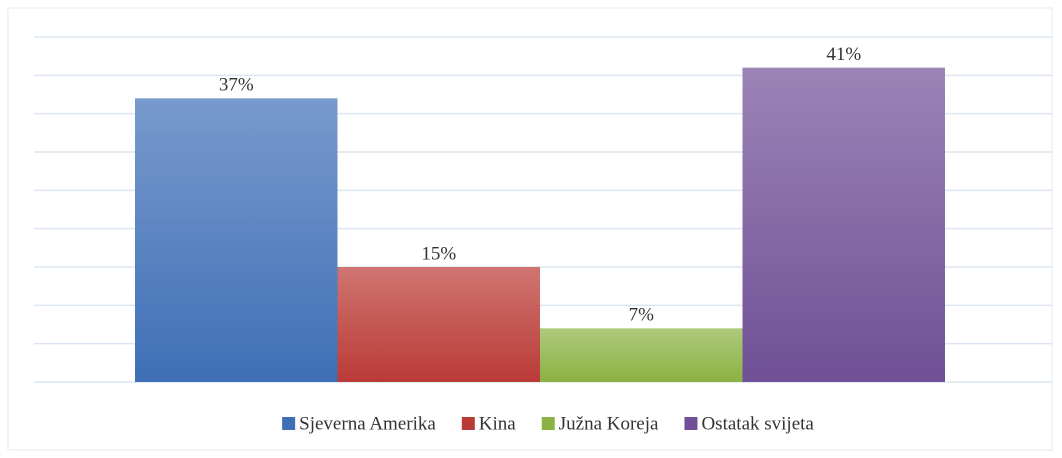 The height and width of the screenshot is (458, 1062). I want to click on data-label: 41%, so click(843, 54).